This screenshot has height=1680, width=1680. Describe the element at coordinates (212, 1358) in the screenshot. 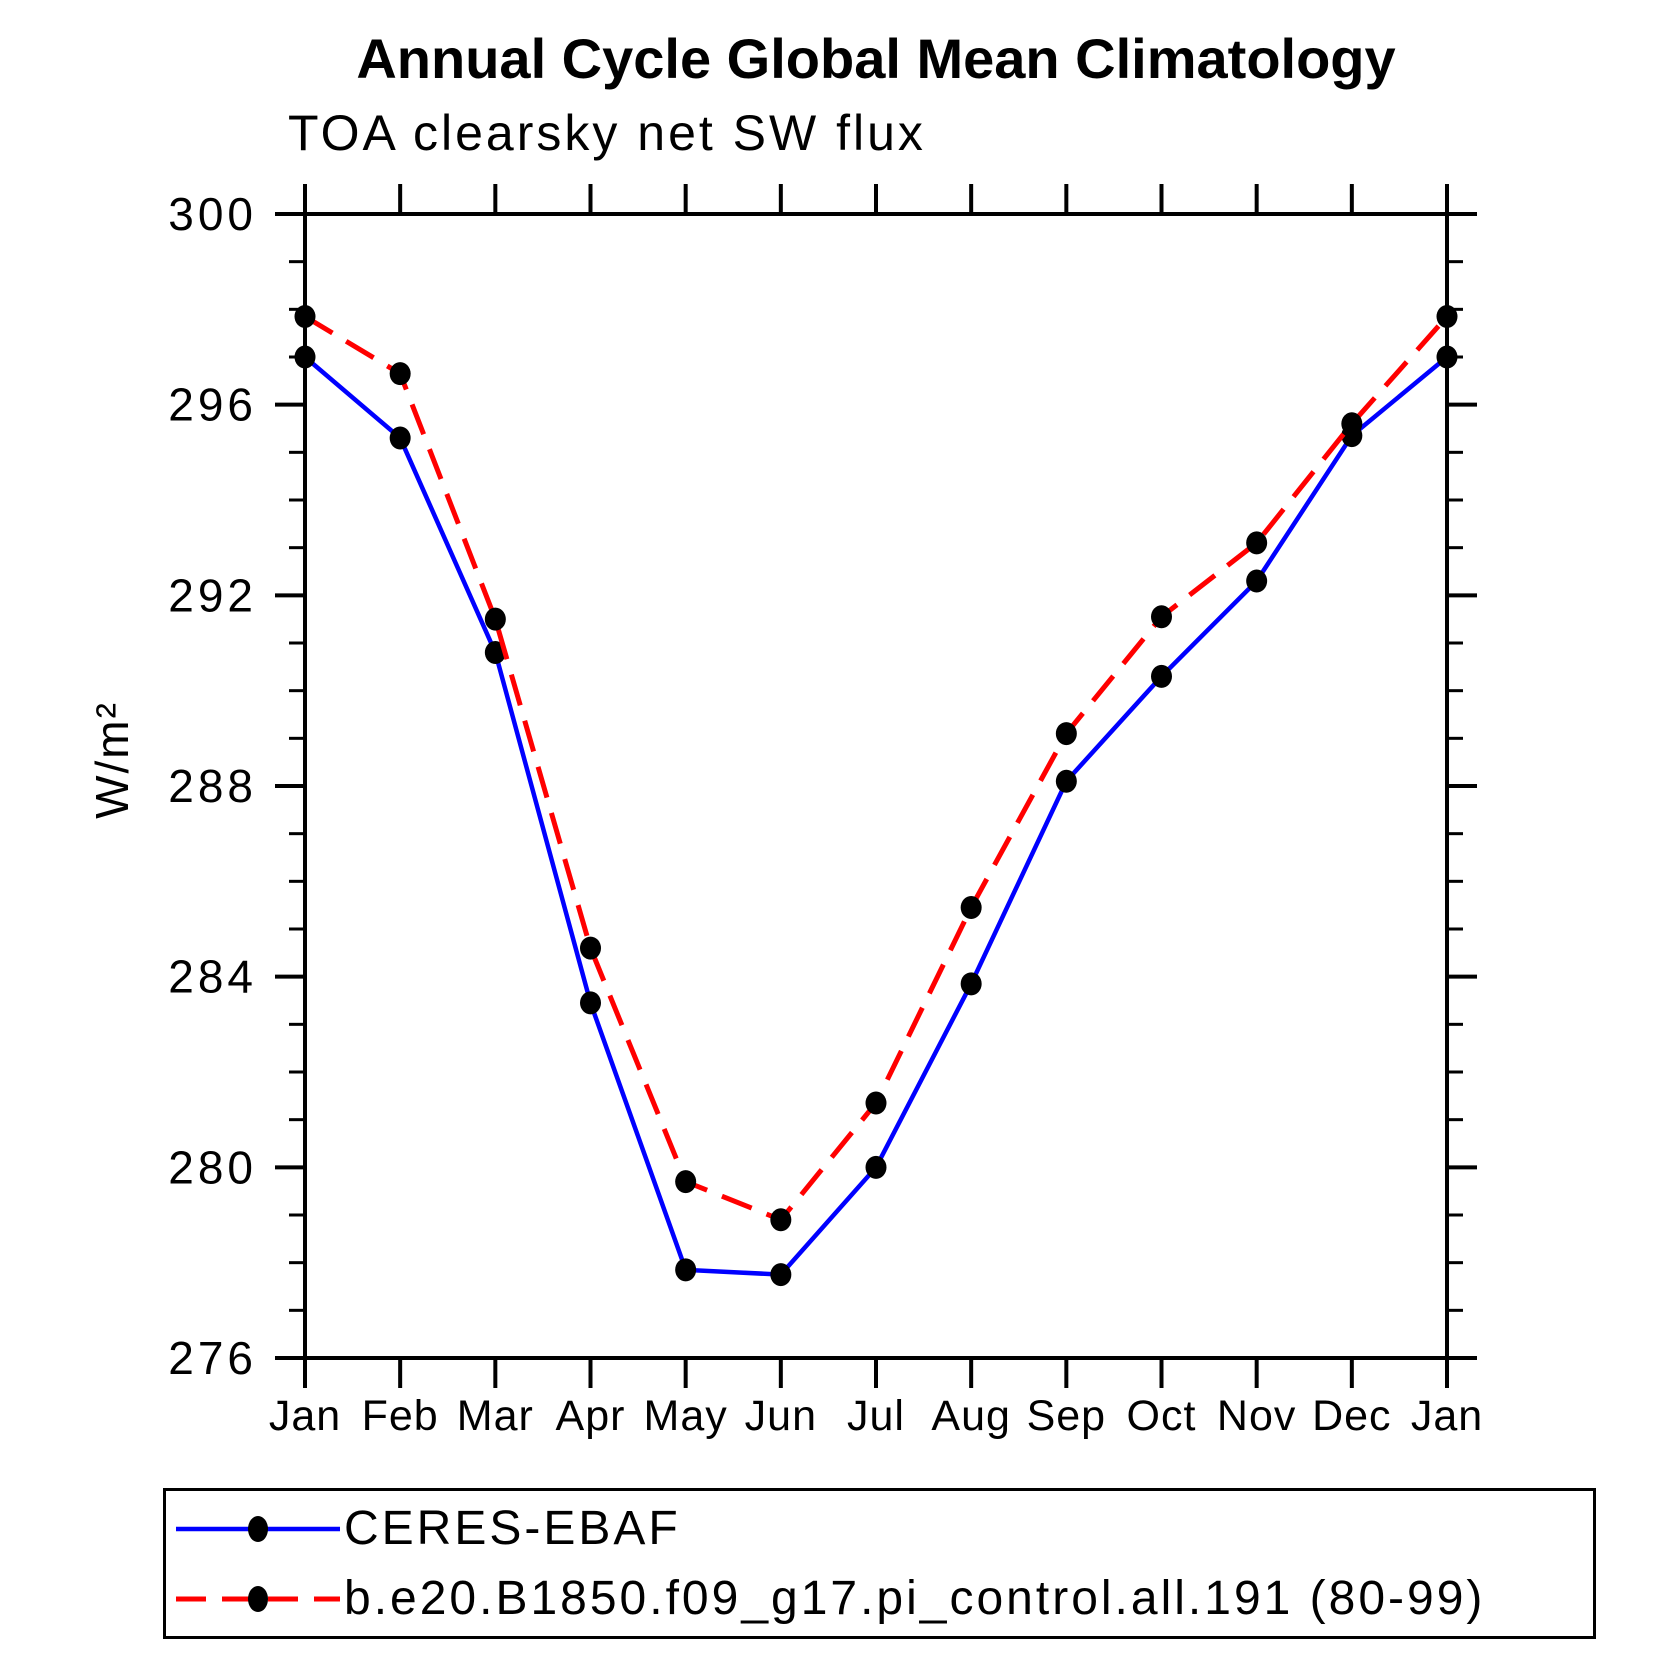

I see `y-tick-label: 276` at that location.